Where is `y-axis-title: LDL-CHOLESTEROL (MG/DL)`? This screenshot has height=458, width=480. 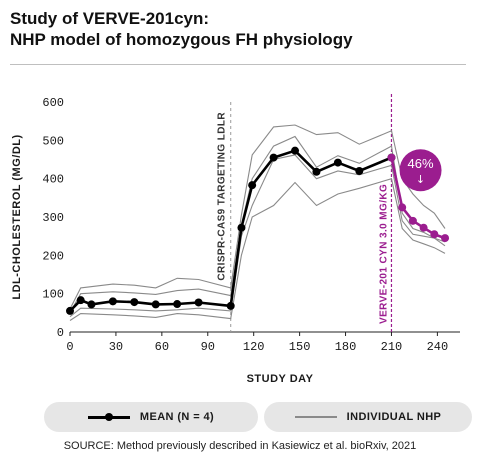 y-axis-title: LDL-CHOLESTEROL (MG/DL) is located at coordinates (17, 216).